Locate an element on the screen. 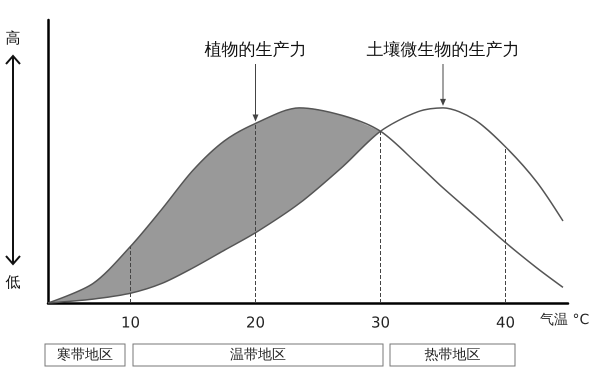 The width and height of the screenshot is (608, 371). x-tick-label: 40 is located at coordinates (506, 323).